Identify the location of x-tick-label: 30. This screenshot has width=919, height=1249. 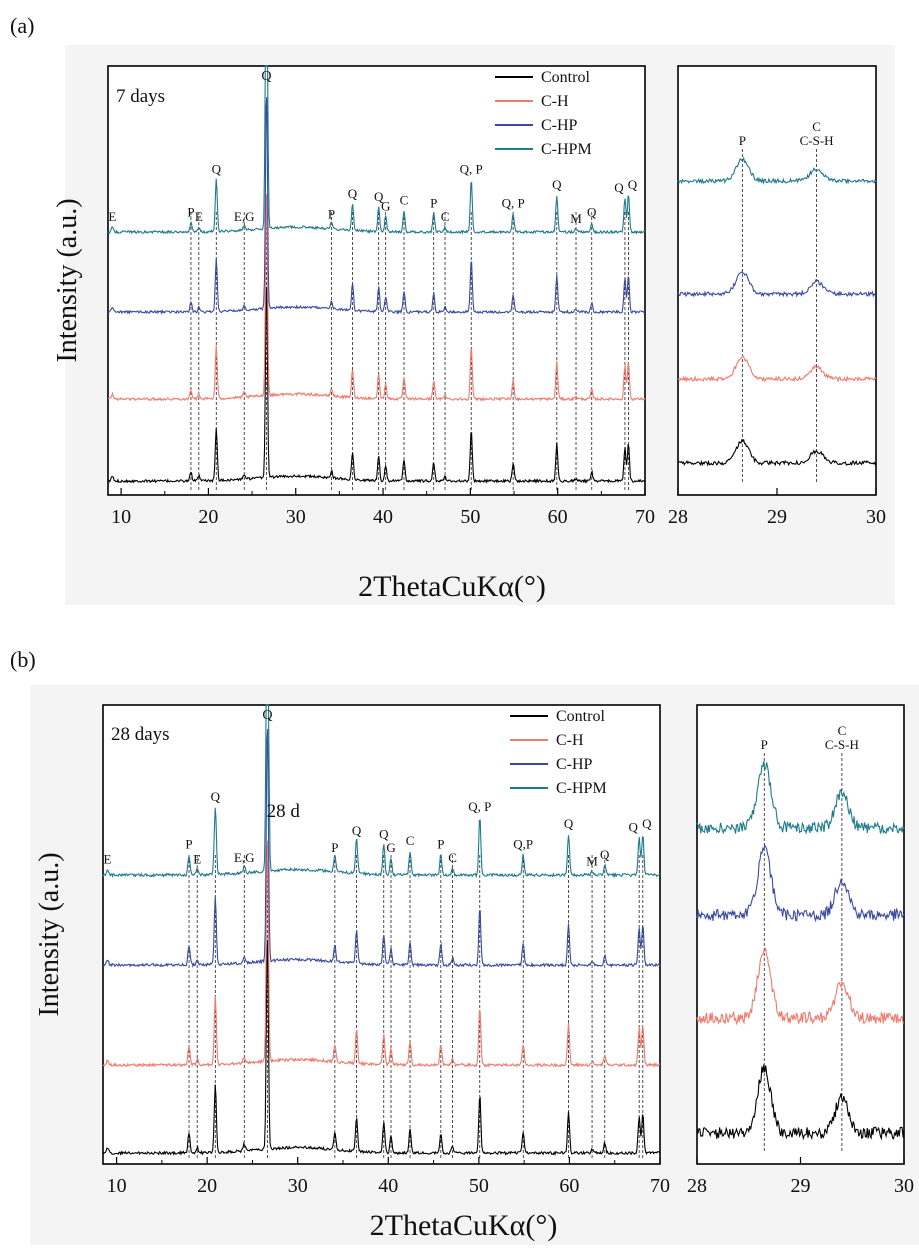
(296, 517).